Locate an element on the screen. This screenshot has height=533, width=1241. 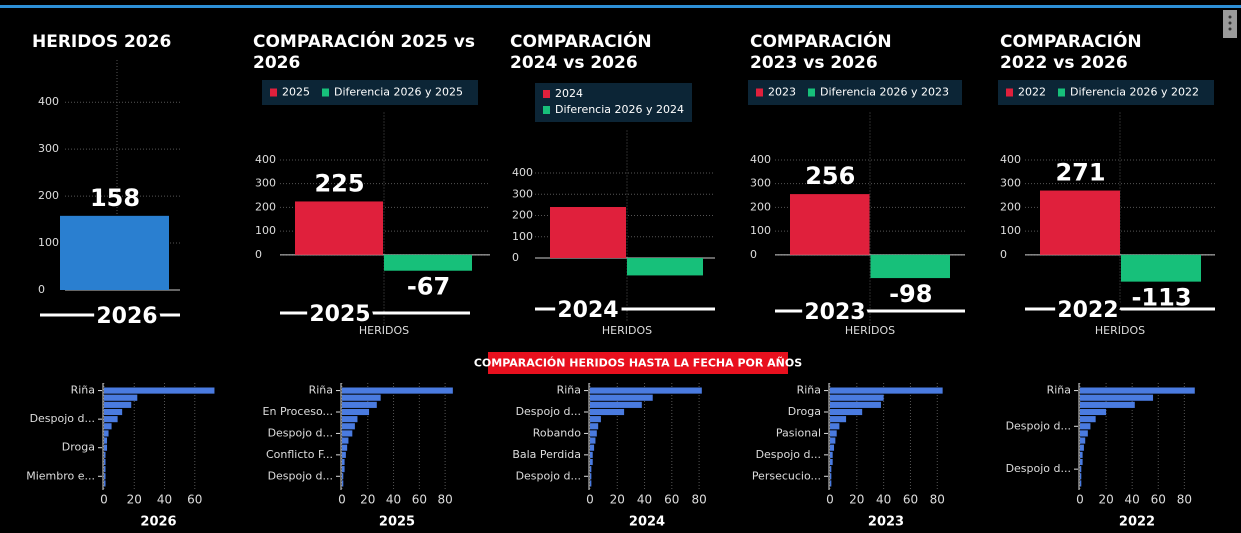
legend-label: Diferencia 2026 y 2022 is located at coordinates (1134, 92).